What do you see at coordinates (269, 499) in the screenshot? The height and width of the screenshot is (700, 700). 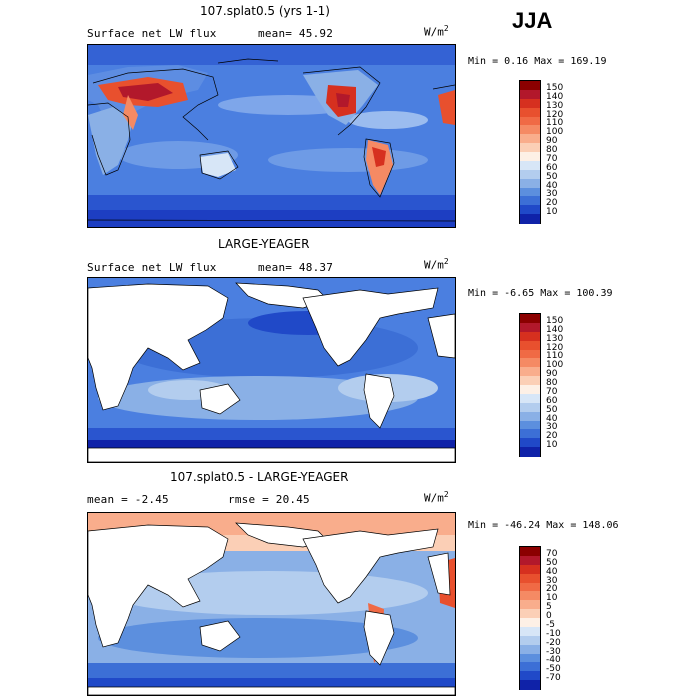 I see `panel3-rmse: rmse = 20.45` at bounding box center [269, 499].